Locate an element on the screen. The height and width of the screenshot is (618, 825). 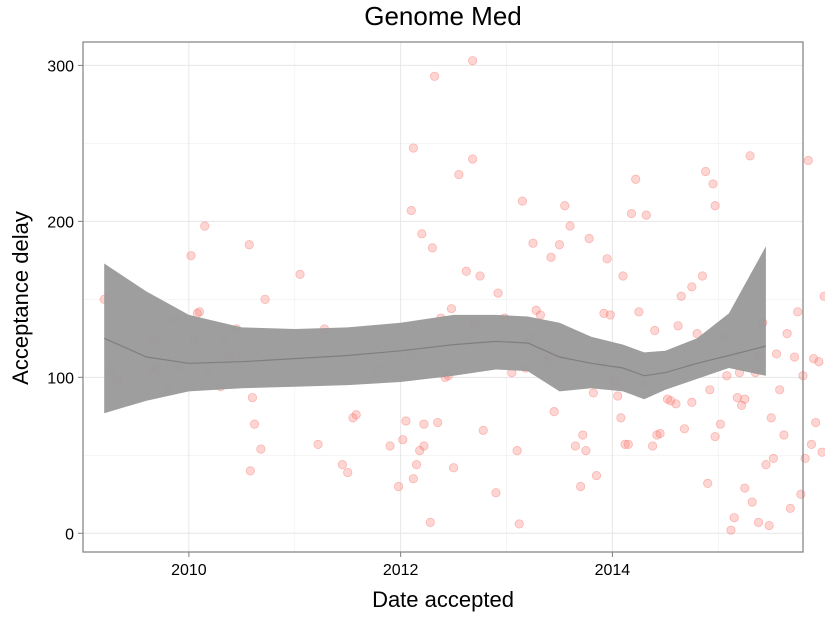
y-axis-title: Acceptance delay is located at coordinates (20, 298).